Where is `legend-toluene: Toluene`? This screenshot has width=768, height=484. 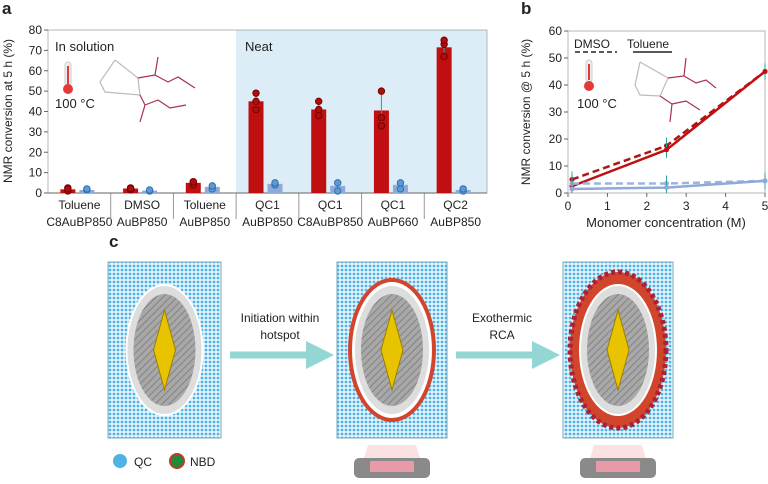
legend-toluene: Toluene is located at coordinates (648, 44).